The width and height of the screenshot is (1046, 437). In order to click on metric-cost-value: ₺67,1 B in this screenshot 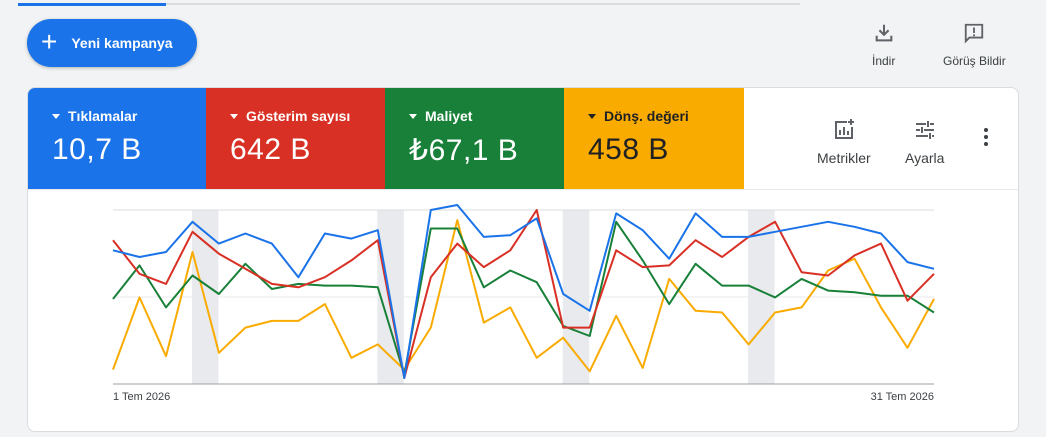, I will do `click(464, 150)`.